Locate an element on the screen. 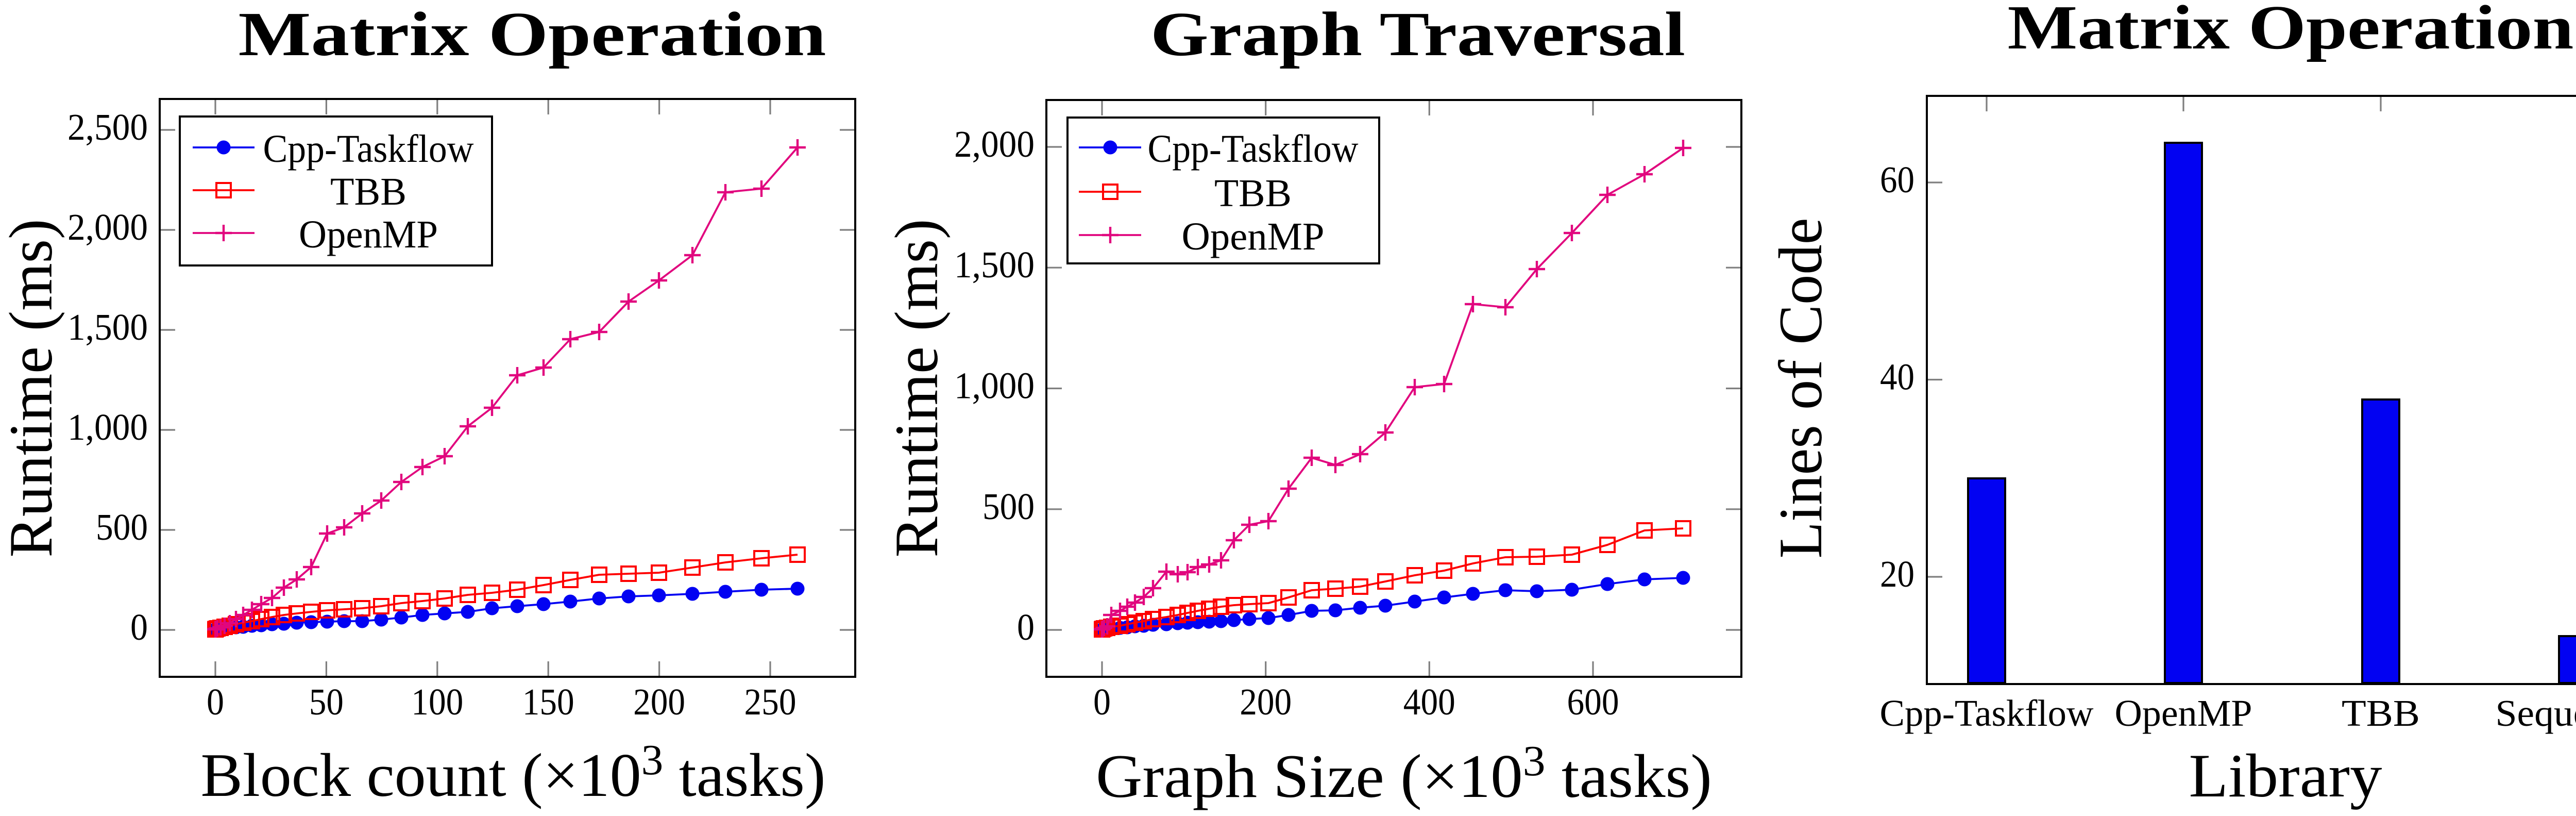 The image size is (2576, 816). svg-text:Block count (×103 tasks): Block count (×10 3 tasks) is located at coordinates (513, 772).